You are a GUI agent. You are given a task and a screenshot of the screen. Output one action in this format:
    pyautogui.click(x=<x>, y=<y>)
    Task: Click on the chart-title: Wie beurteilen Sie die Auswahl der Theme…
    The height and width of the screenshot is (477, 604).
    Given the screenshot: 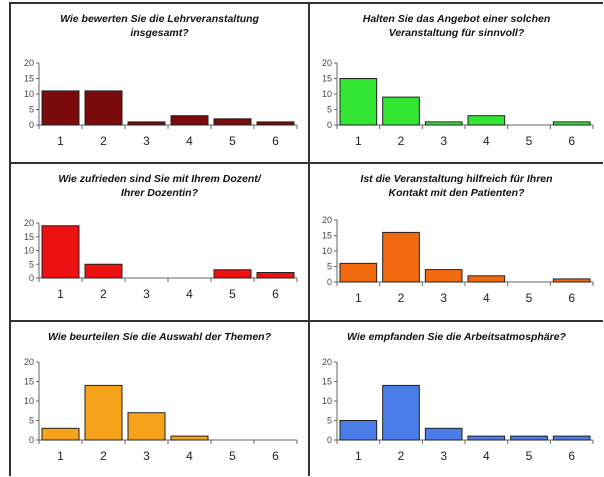 What is the action you would take?
    pyautogui.click(x=159, y=337)
    